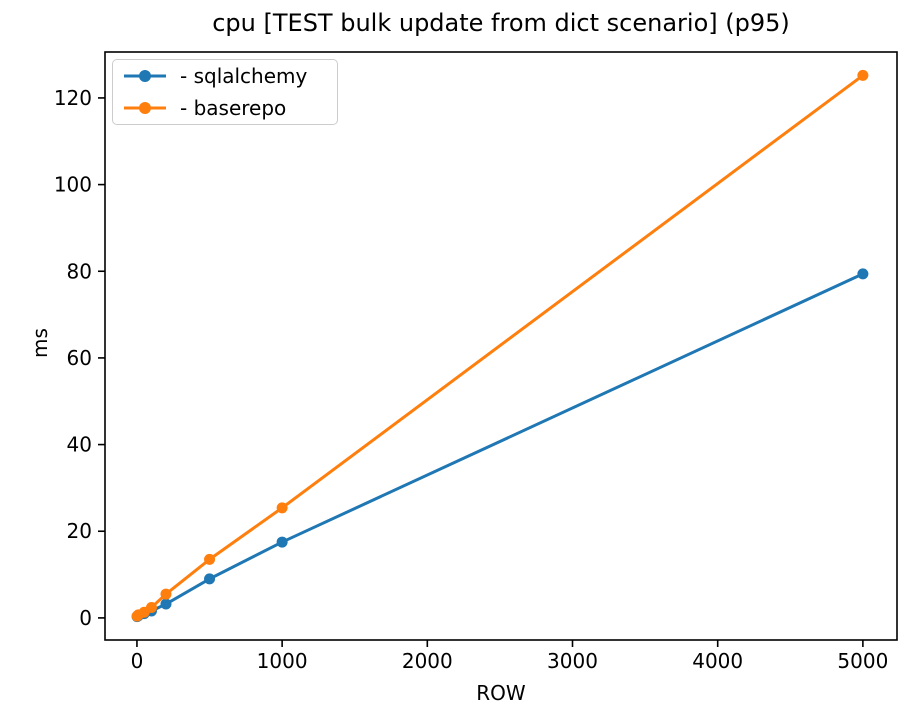 This screenshot has width=912, height=721. Describe the element at coordinates (79, 358) in the screenshot. I see `y-tick-label: 60` at that location.